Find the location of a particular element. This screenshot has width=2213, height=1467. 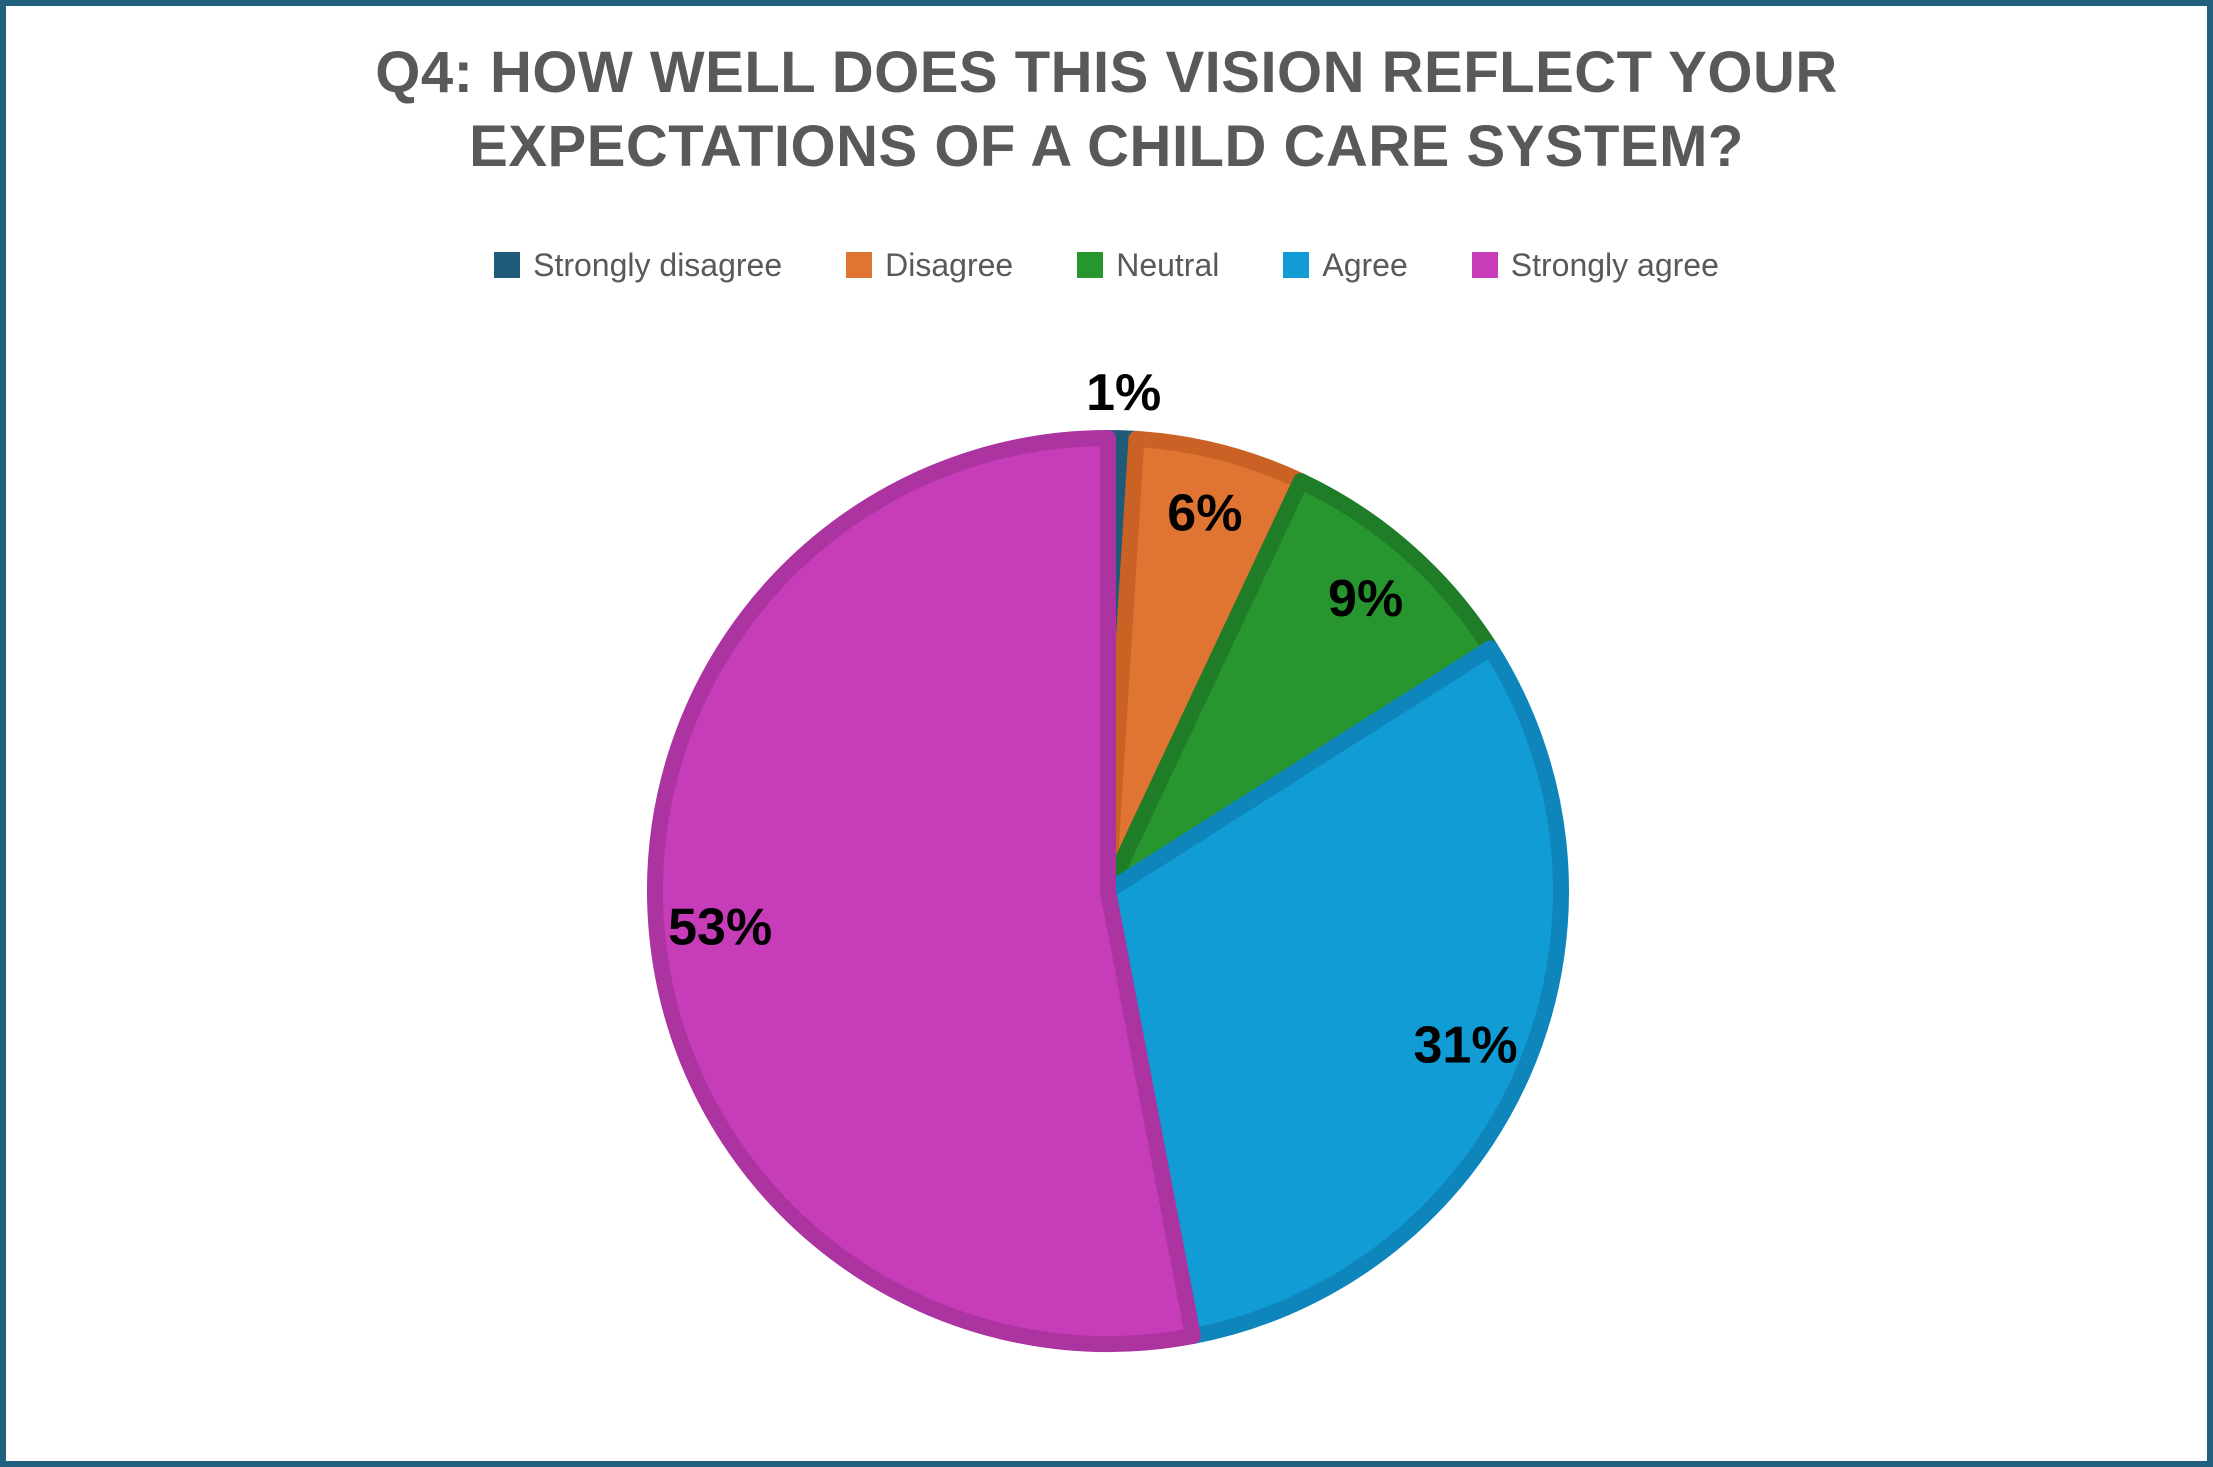

legend-label-strongly-disagree: Strongly disagree is located at coordinates (658, 265).